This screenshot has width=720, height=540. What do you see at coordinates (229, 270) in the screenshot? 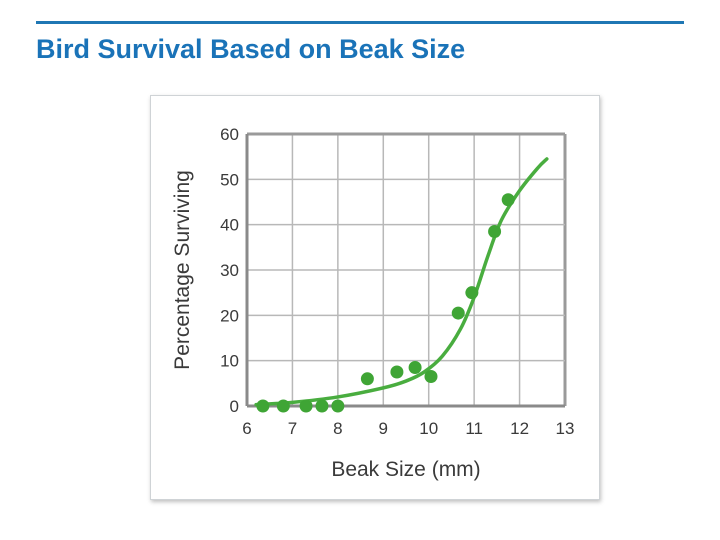
I see `y-tick-label: 30` at bounding box center [229, 270].